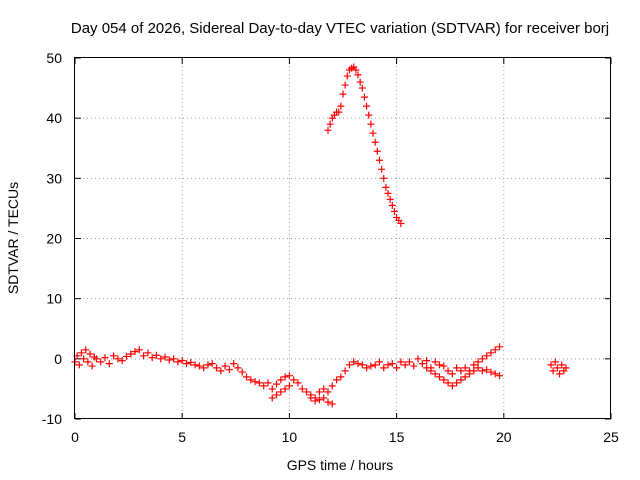  Describe the element at coordinates (290, 437) in the screenshot. I see `x-tick-label: 10` at that location.